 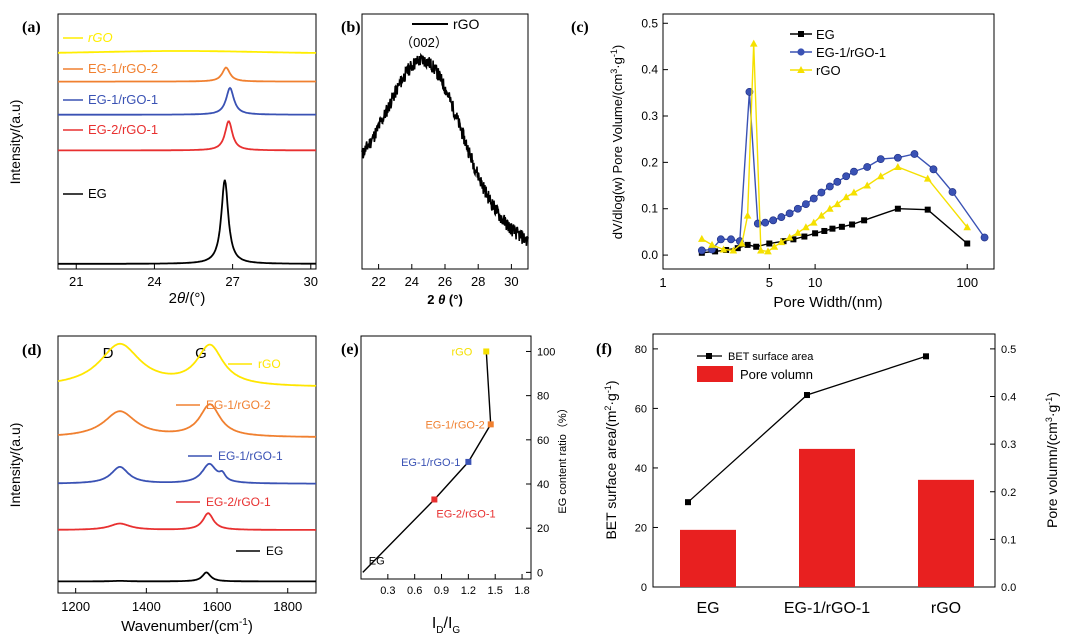 What do you see at coordinates (76, 281) in the screenshot?
I see `chart-a-xtick-label: 21` at bounding box center [76, 281].